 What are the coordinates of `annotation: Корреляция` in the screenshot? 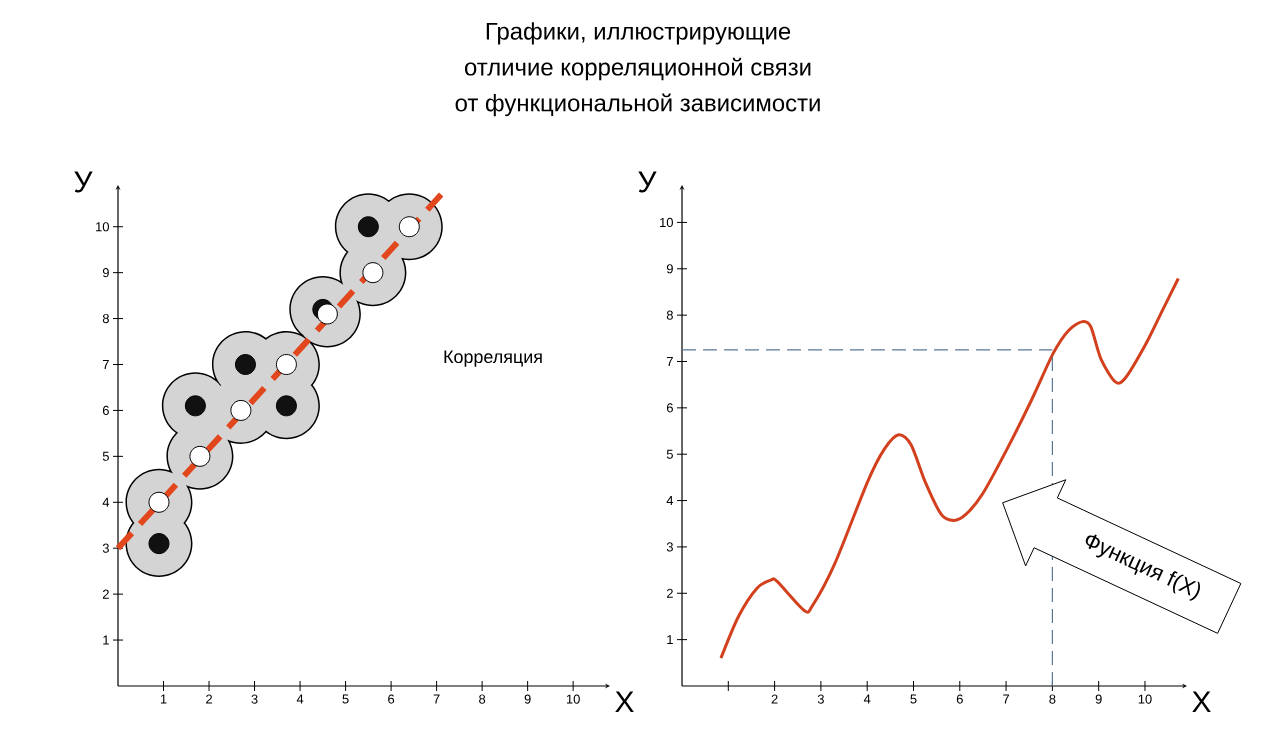 It's located at (493, 358).